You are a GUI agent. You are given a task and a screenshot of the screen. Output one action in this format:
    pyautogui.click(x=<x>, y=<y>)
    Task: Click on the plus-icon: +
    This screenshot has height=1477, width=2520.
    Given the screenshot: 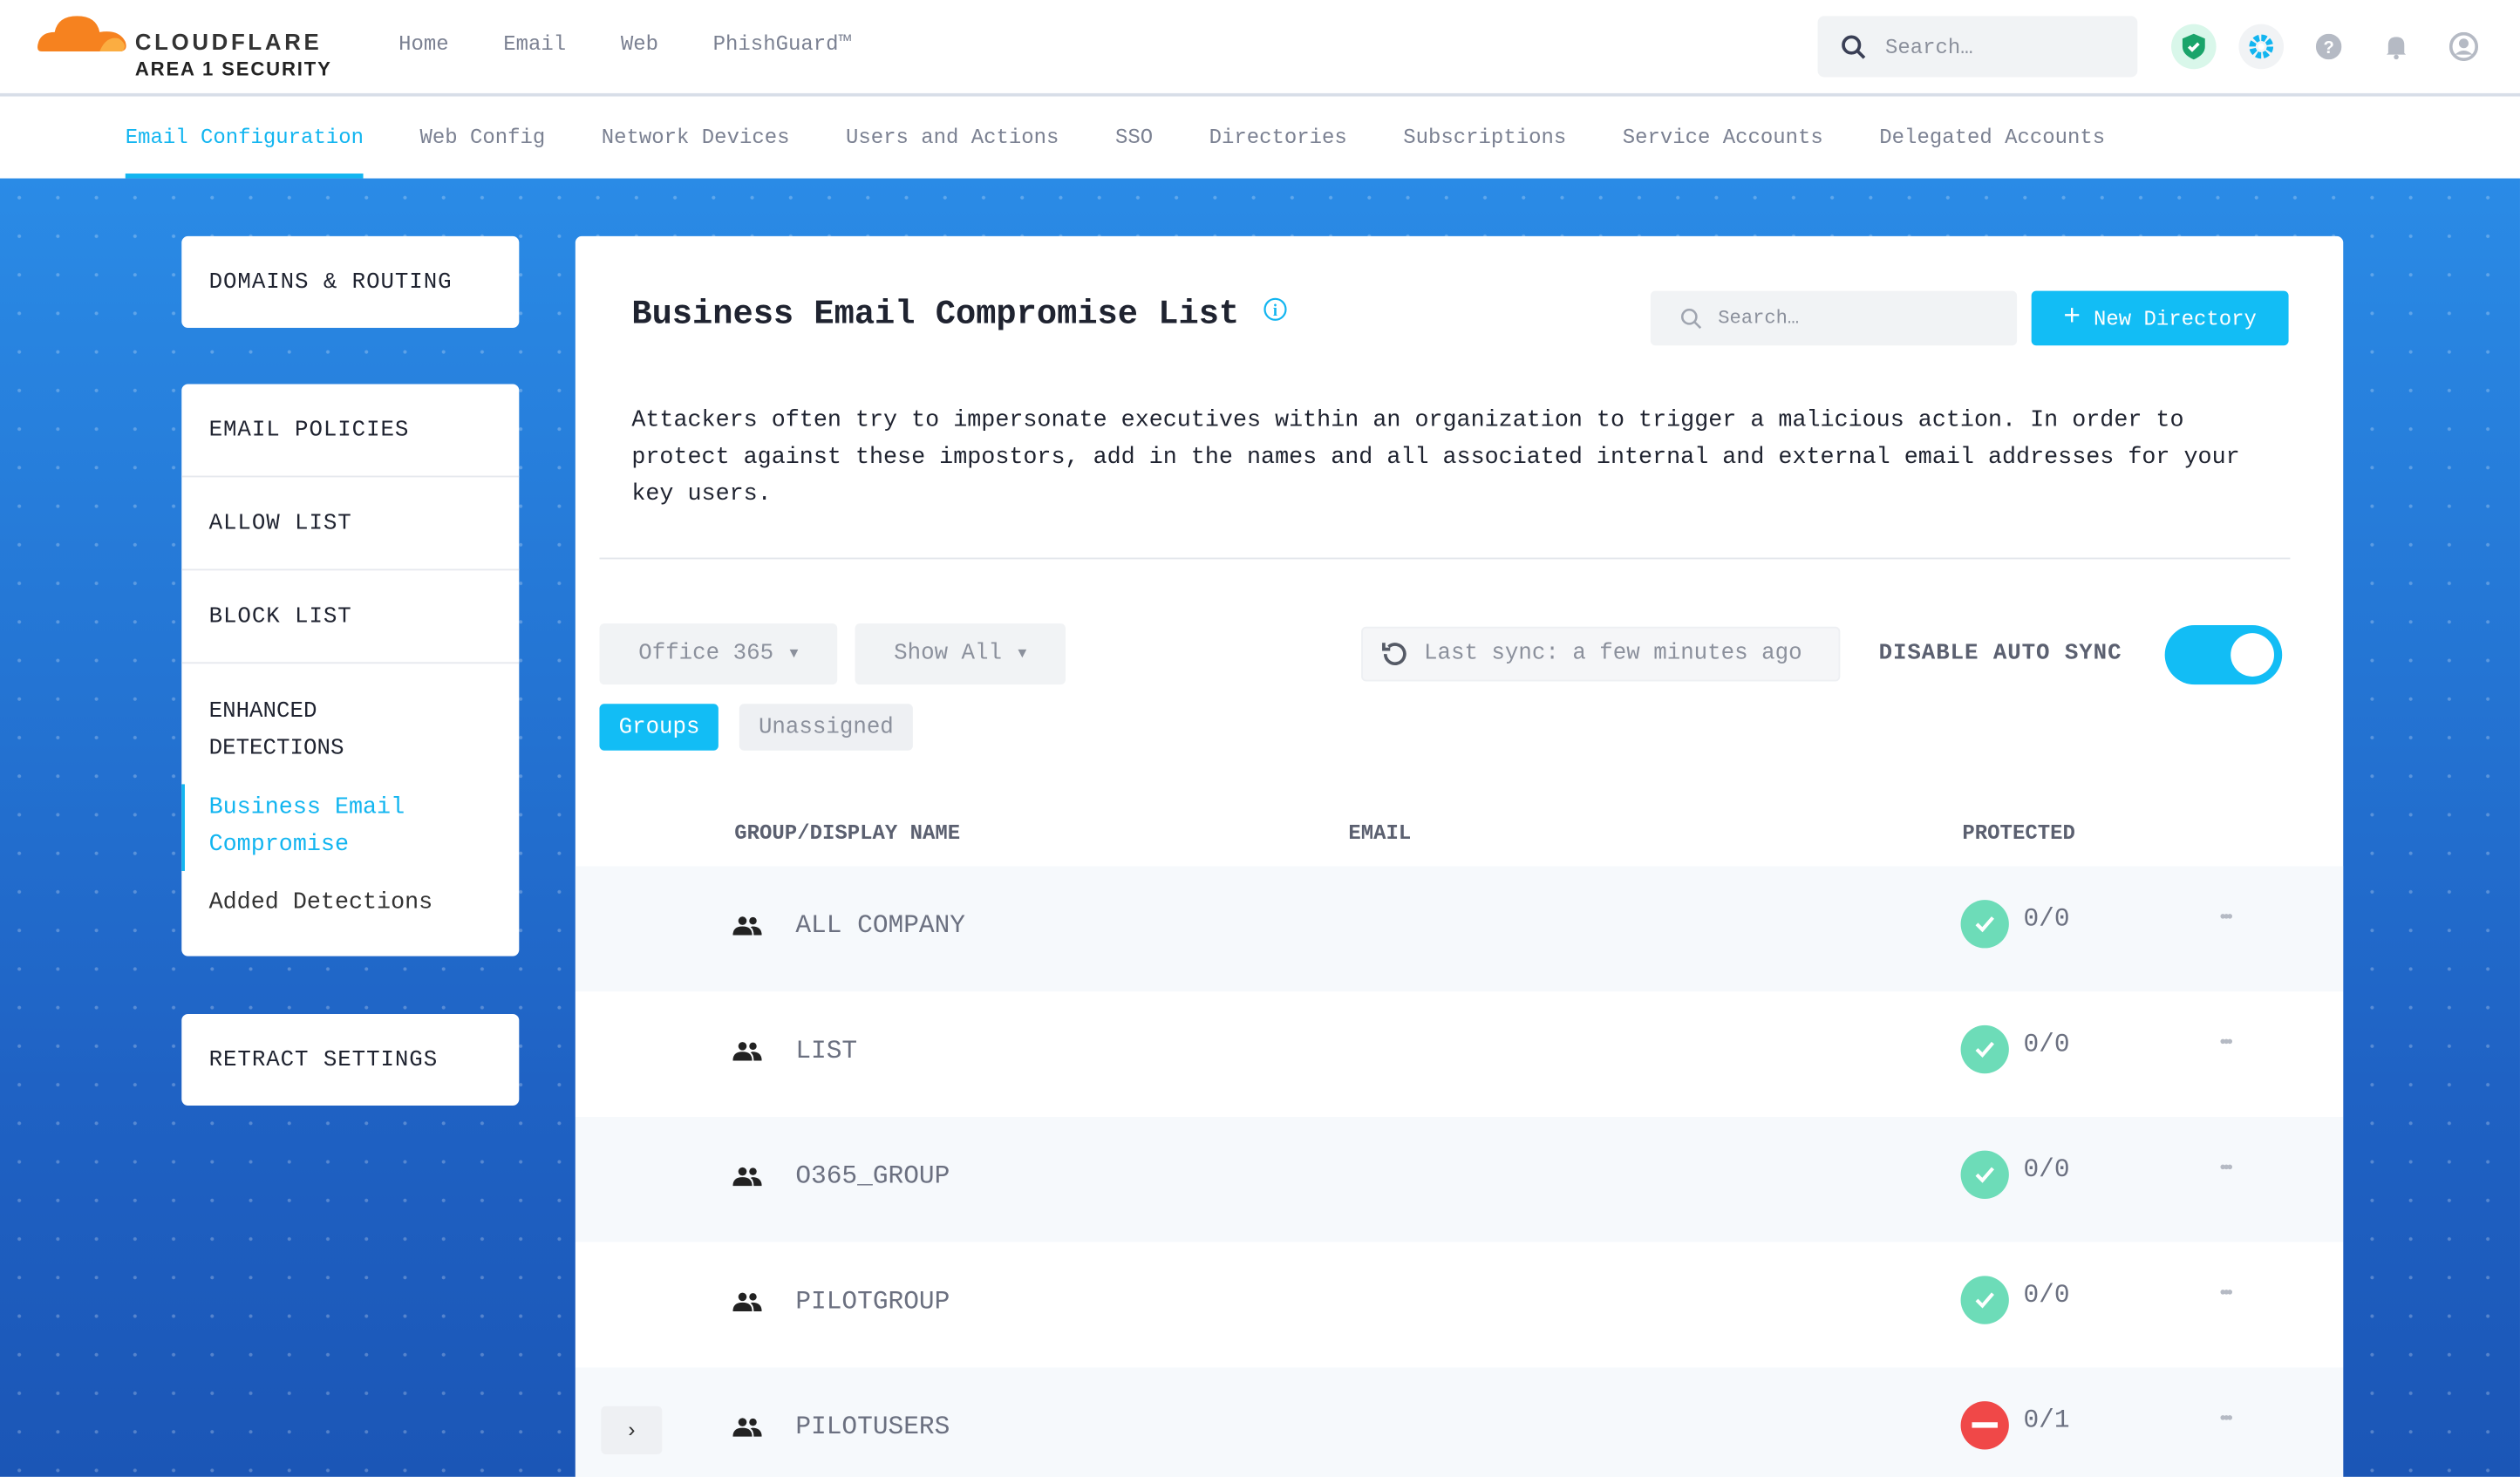 What is the action you would take?
    pyautogui.click(x=2072, y=318)
    